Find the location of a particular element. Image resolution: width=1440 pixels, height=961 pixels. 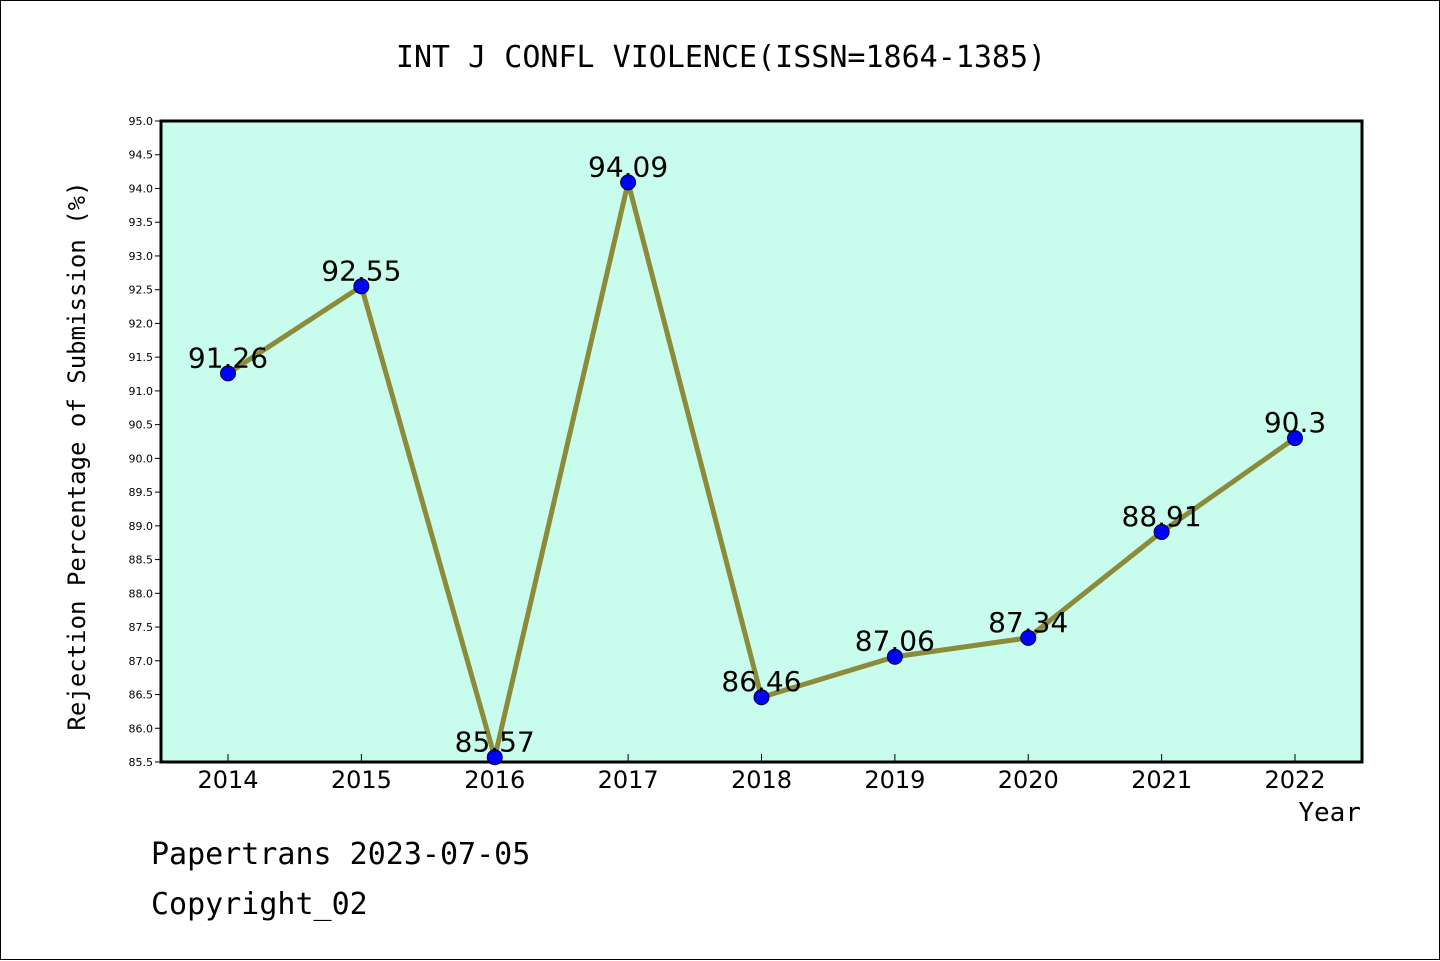

data-label: 85.57 is located at coordinates (495, 741).